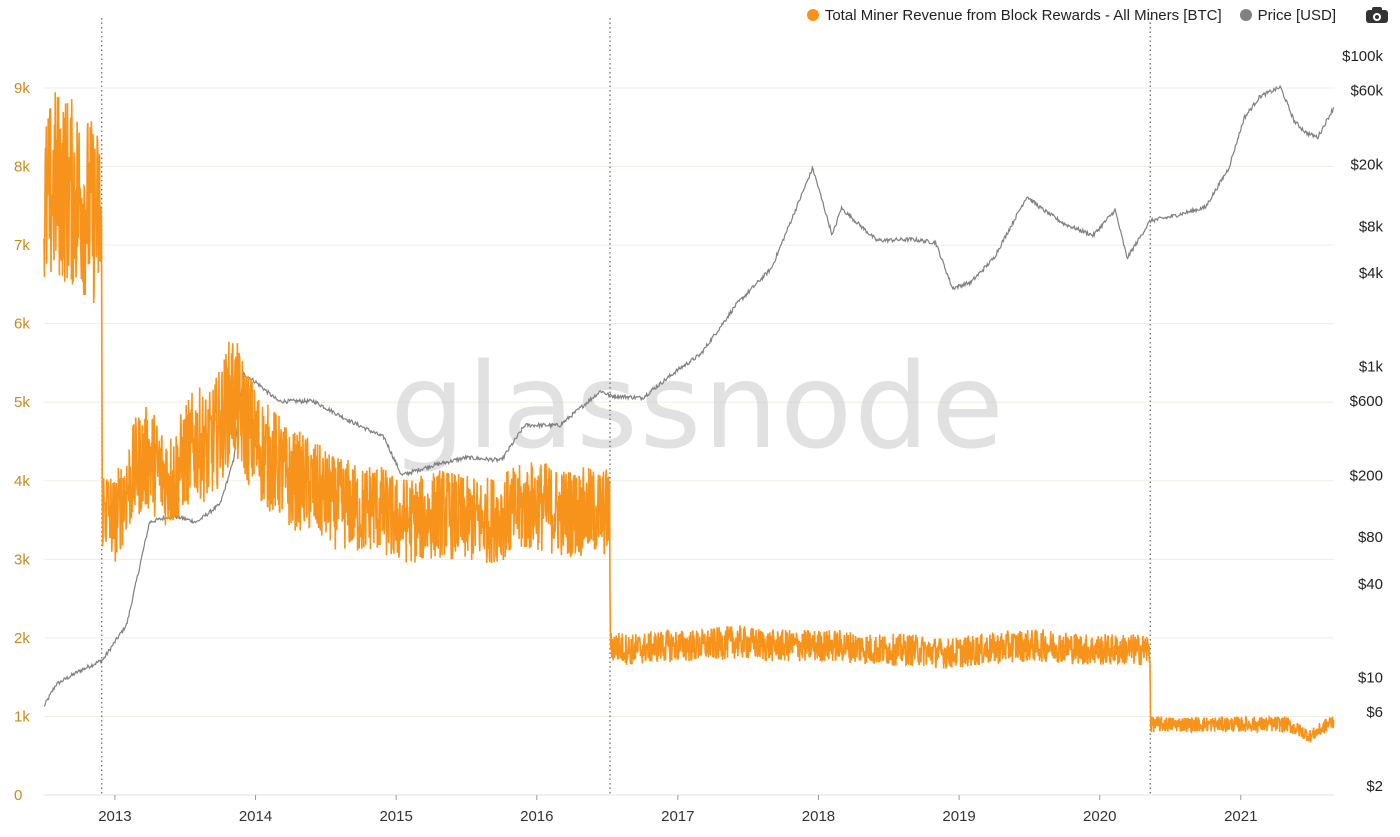  Describe the element at coordinates (18, 795) in the screenshot. I see `left-tick-label: 0` at that location.